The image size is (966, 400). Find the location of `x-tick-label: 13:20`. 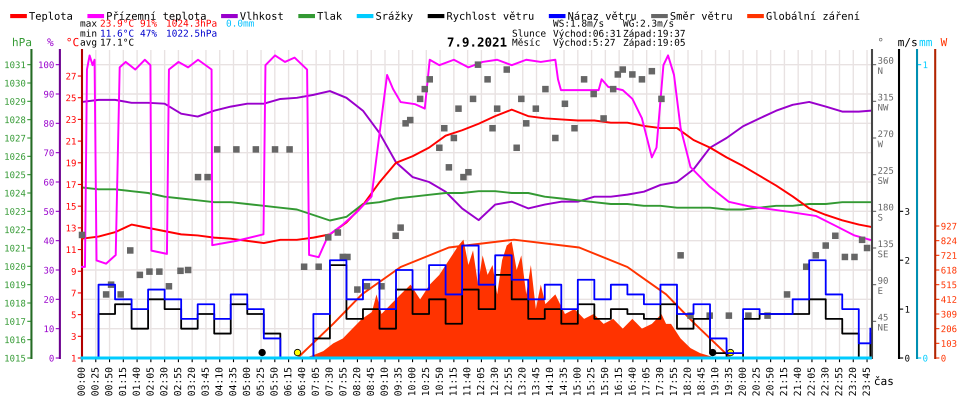

x-tick-label: 13:20 is located at coordinates (522, 382).